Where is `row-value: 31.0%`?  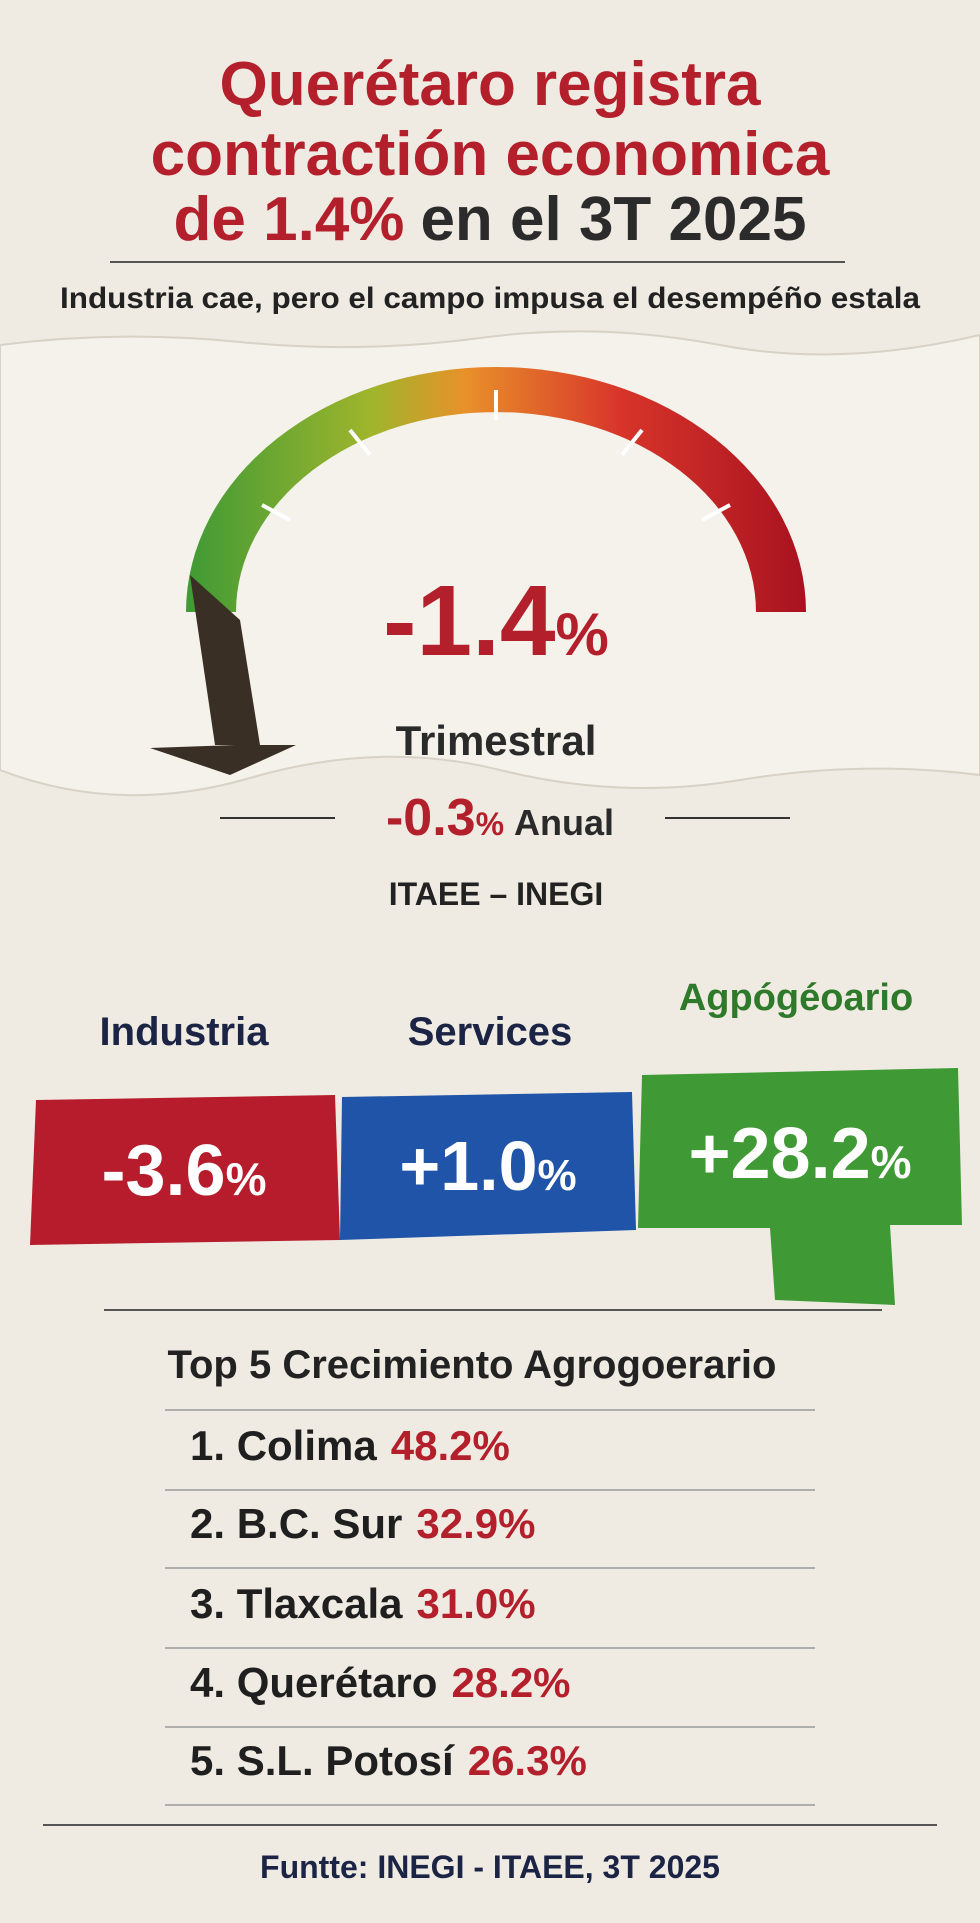 row-value: 31.0% is located at coordinates (475, 1603).